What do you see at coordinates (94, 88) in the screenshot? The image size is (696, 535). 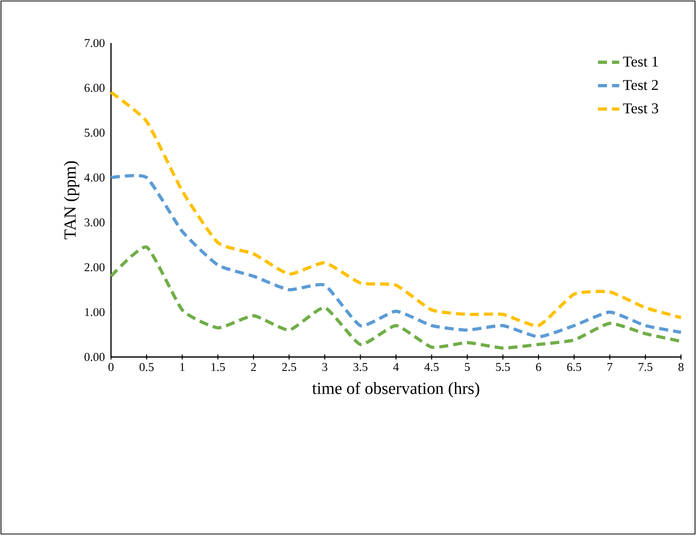 I see `y-tick-label: 6.00` at bounding box center [94, 88].